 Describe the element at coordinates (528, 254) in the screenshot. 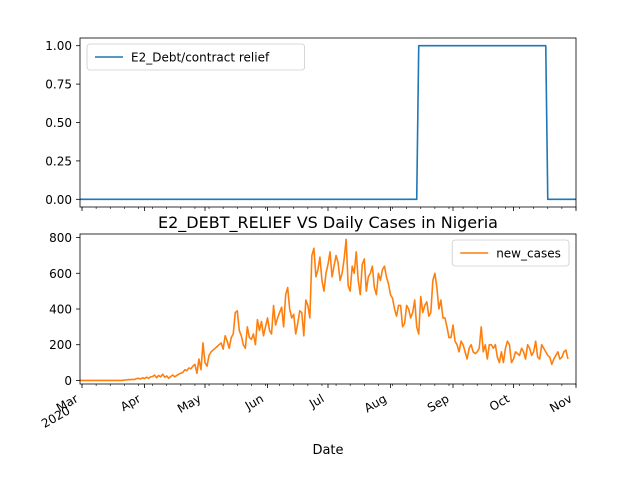

I see `legend-label: new_cases` at that location.